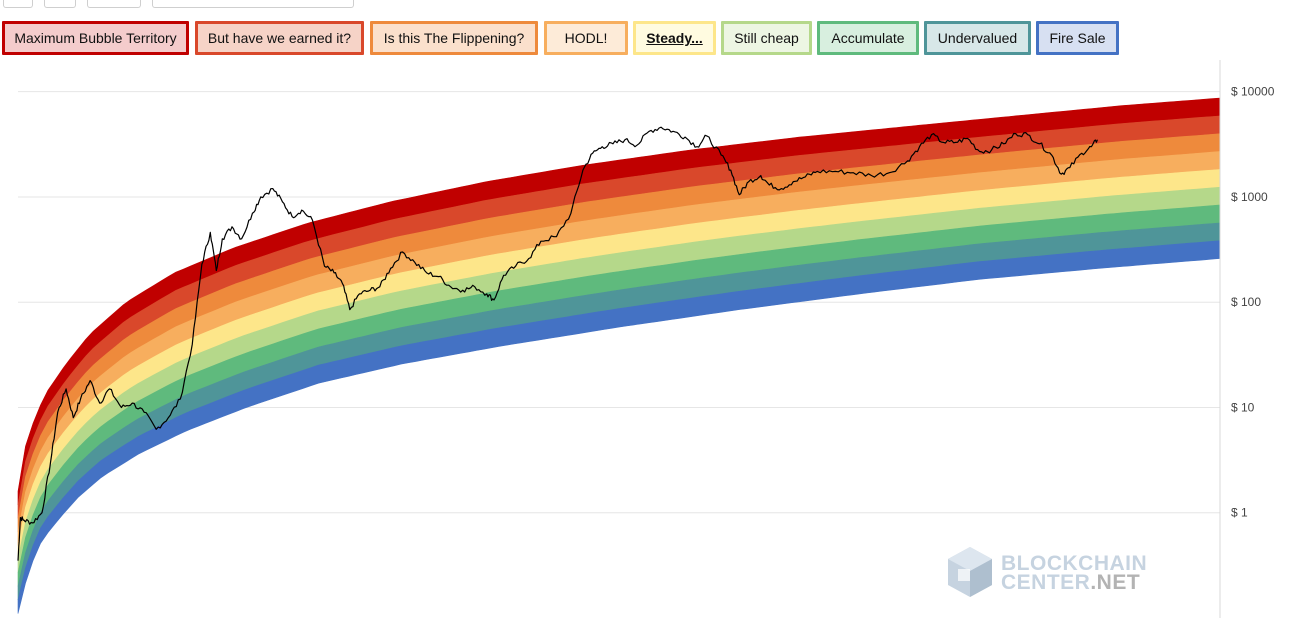  Describe the element at coordinates (1246, 302) in the screenshot. I see `y-tick-label: $ 100` at that location.